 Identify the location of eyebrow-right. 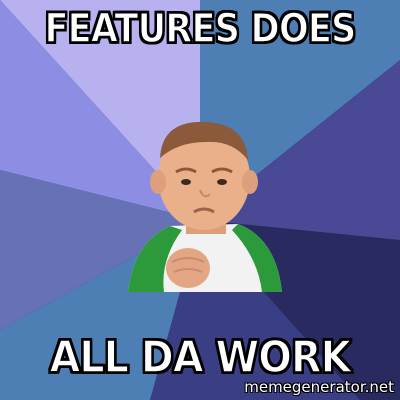
(222, 170).